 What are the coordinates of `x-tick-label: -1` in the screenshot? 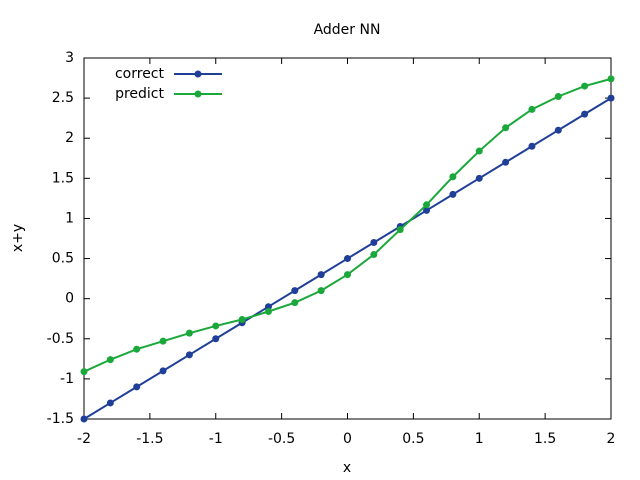 It's located at (216, 439).